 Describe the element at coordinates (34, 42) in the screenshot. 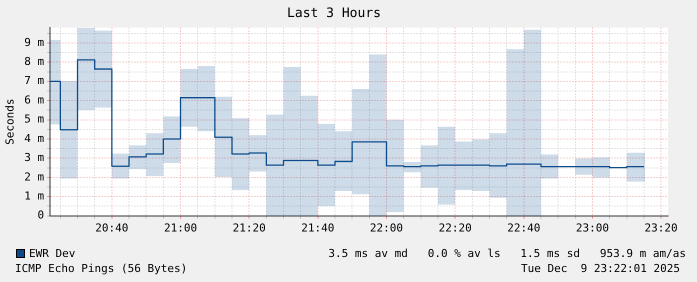

I see `y-tick-label: 9 m` at that location.